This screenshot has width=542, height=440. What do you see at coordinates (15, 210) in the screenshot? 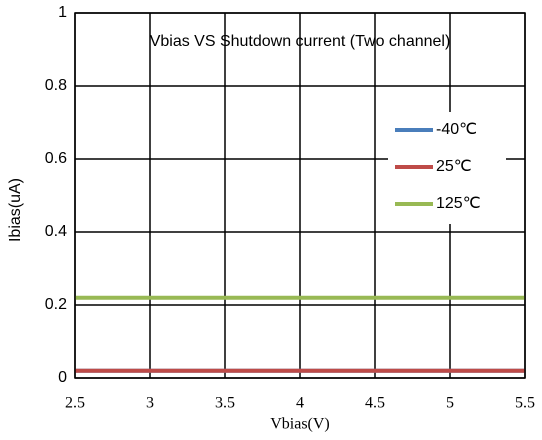
I see `y-axis-label: Ibias(uA)` at bounding box center [15, 210].